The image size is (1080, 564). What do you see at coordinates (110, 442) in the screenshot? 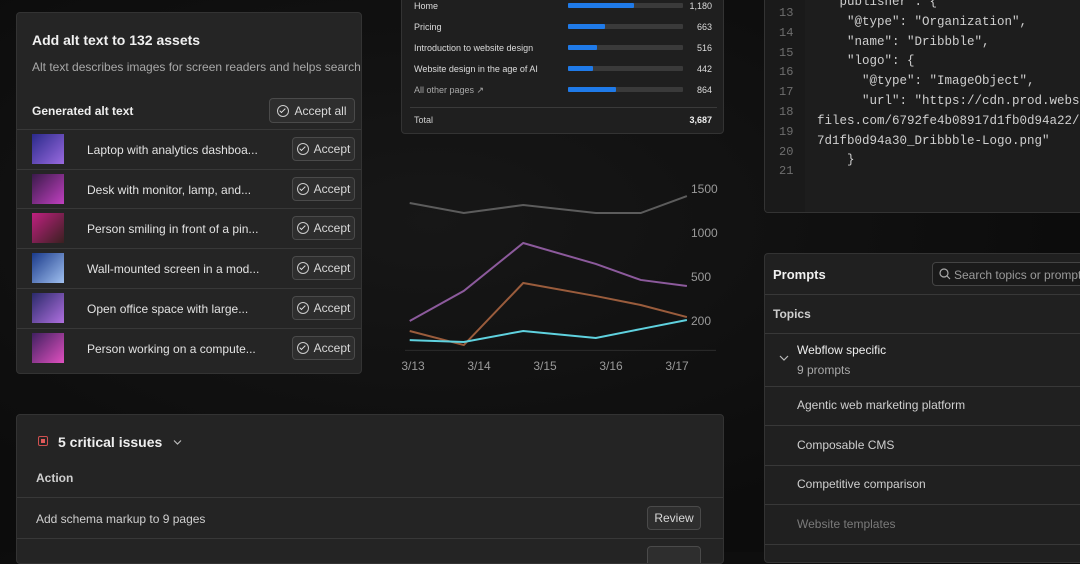
I see `issues-title: 5 critical issues` at bounding box center [110, 442].